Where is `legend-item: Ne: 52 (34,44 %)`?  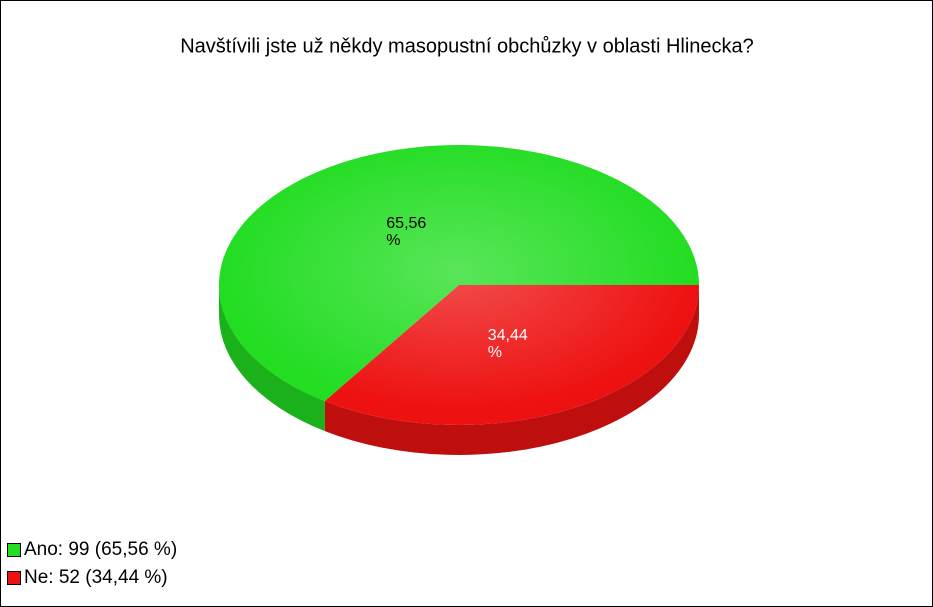
legend-item: Ne: 52 (34,44 %) is located at coordinates (87, 578).